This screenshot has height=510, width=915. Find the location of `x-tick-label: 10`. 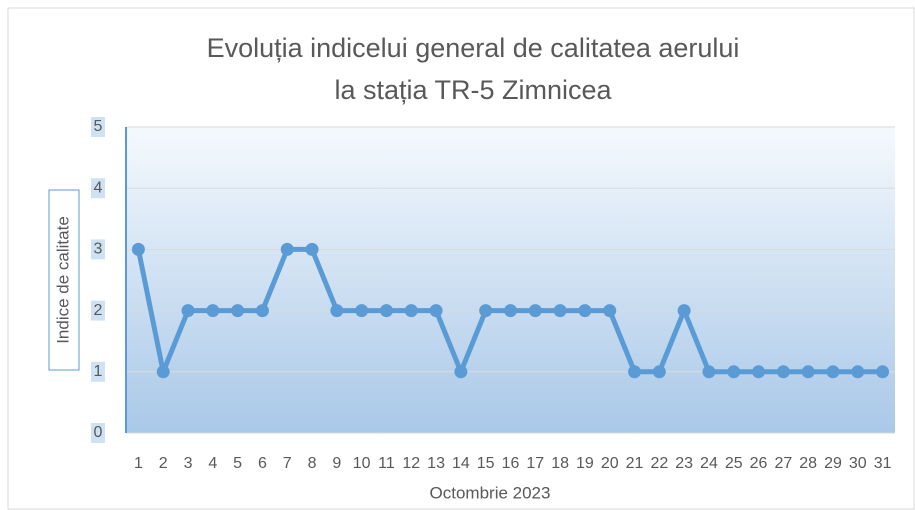

x-tick-label: 10 is located at coordinates (362, 463).